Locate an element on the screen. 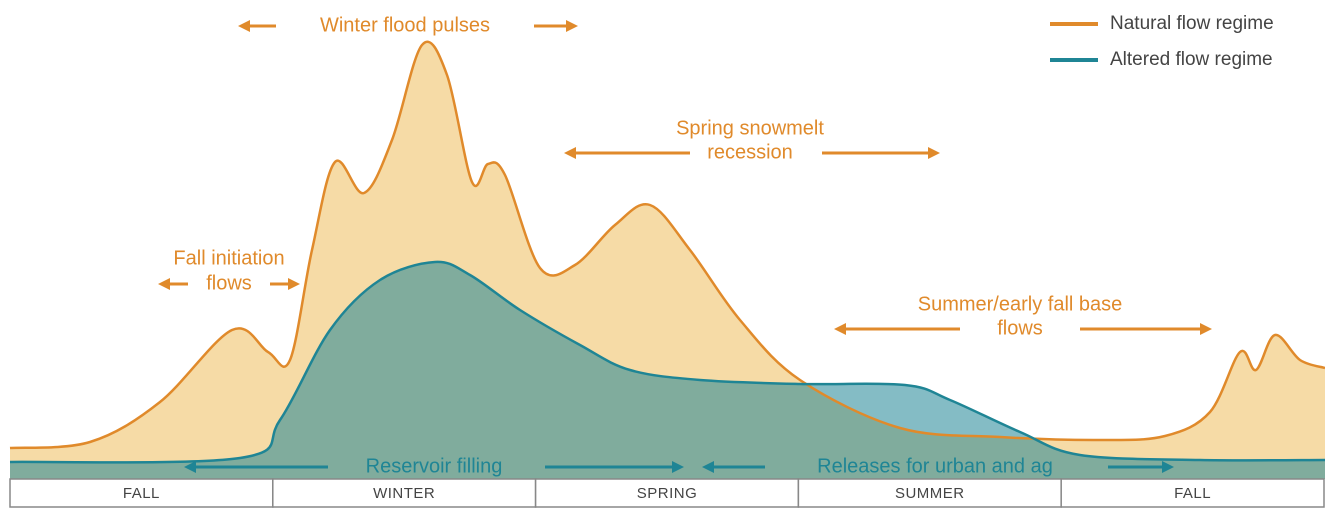 The width and height of the screenshot is (1325, 508). annotation: Spring snowmelt is located at coordinates (750, 128).